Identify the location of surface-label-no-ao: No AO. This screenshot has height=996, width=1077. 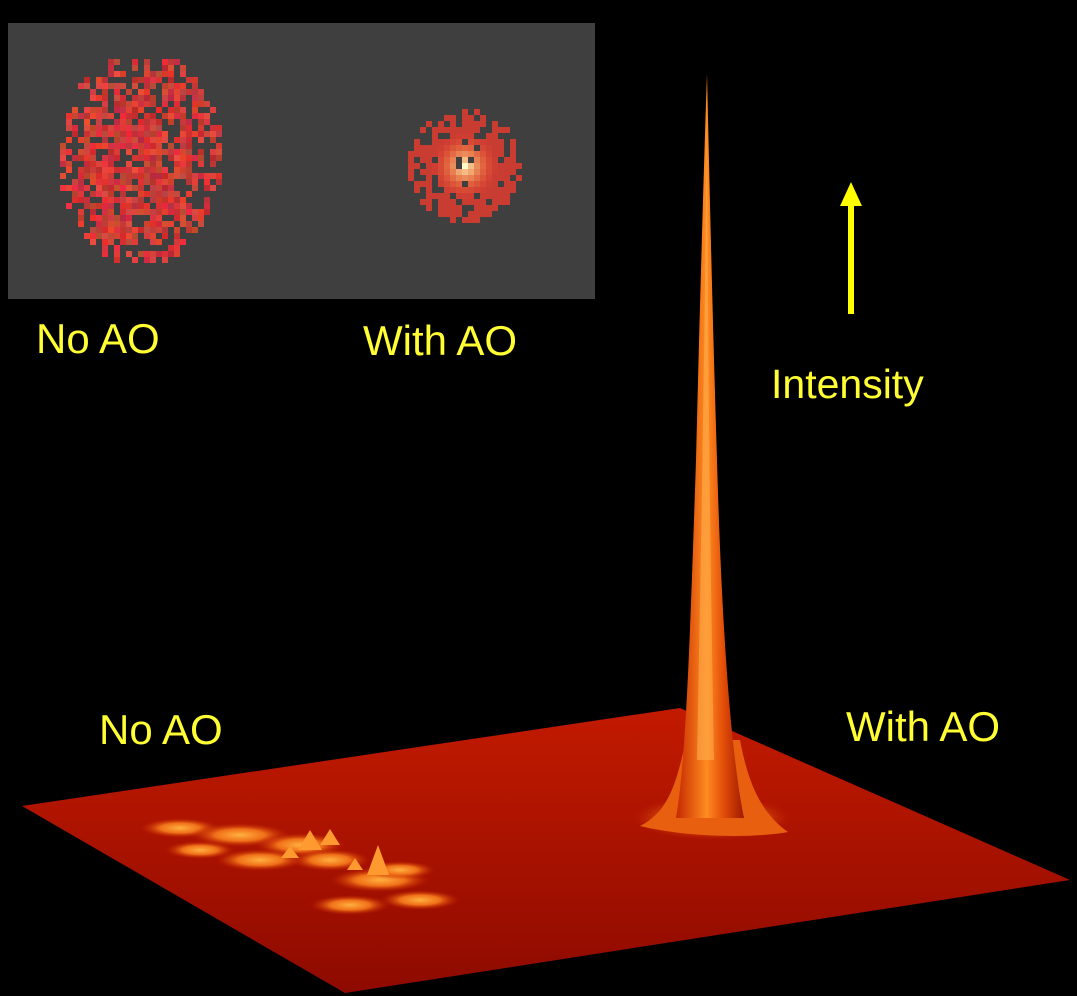
(161, 729).